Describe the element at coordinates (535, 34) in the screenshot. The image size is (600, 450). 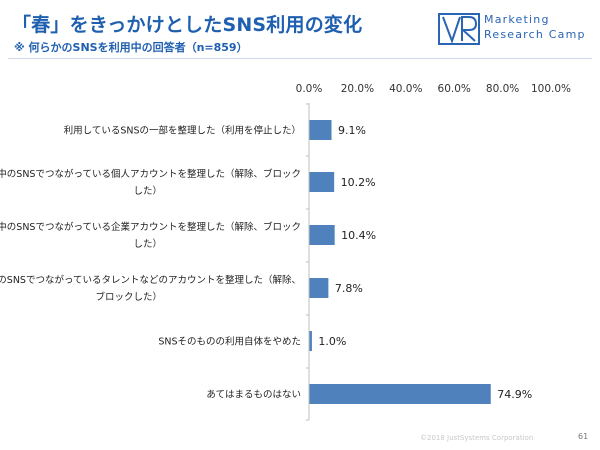
I see `logo-text-line2: Research Camp` at that location.